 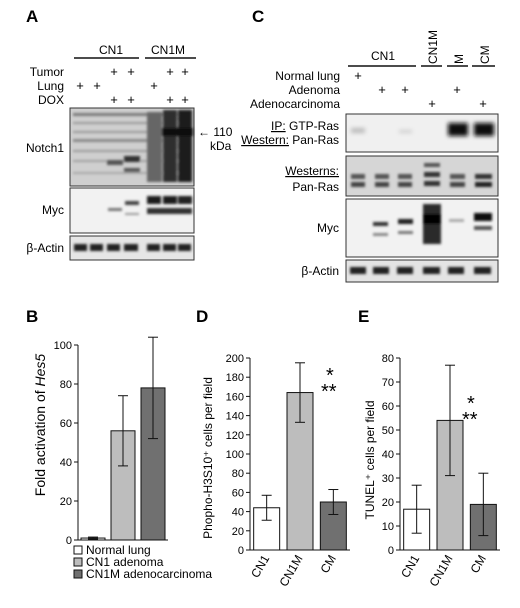 What do you see at coordinates (388, 479) in the screenshot?
I see `y-tick-label: 30` at bounding box center [388, 479].